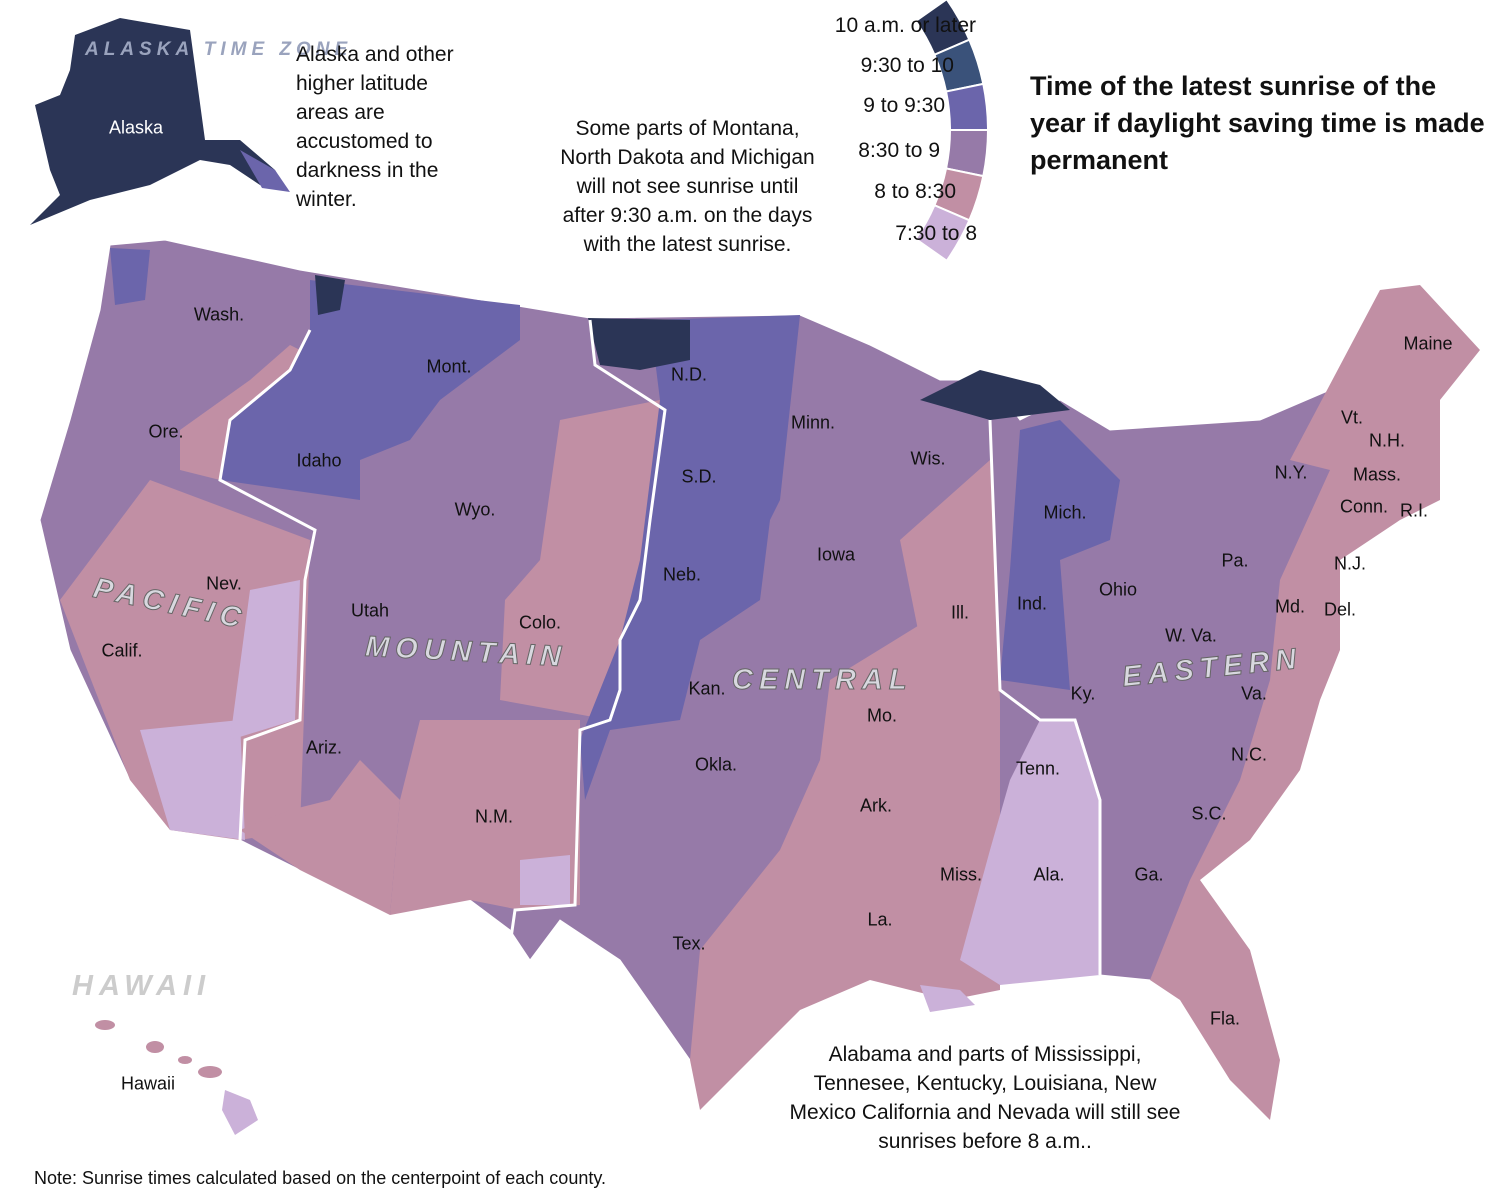  I want to click on state-label: Wash., so click(219, 314).